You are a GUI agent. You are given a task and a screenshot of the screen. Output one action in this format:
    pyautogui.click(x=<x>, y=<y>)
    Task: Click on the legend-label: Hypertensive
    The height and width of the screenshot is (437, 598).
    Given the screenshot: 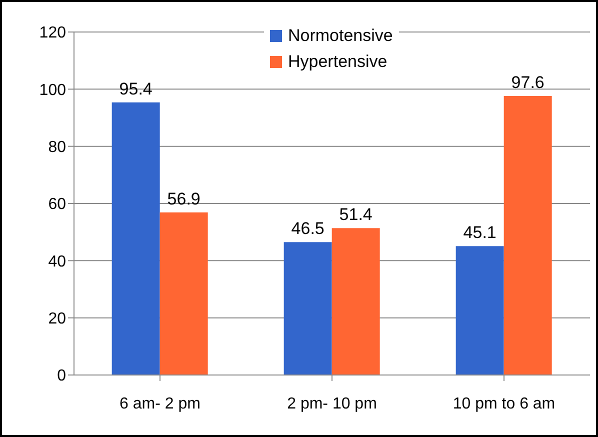 What is the action you would take?
    pyautogui.click(x=338, y=62)
    